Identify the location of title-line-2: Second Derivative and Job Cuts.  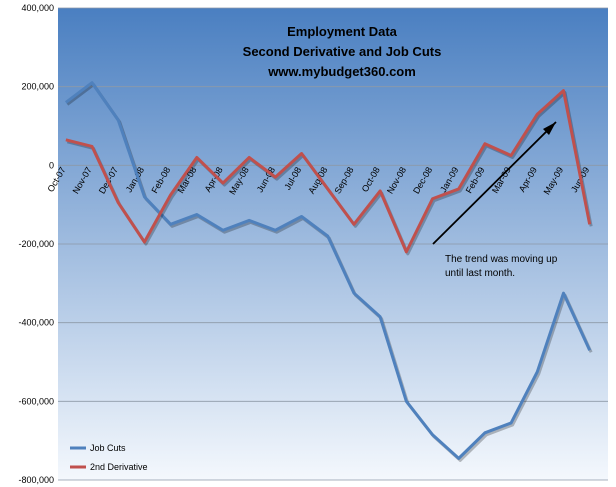
(342, 51).